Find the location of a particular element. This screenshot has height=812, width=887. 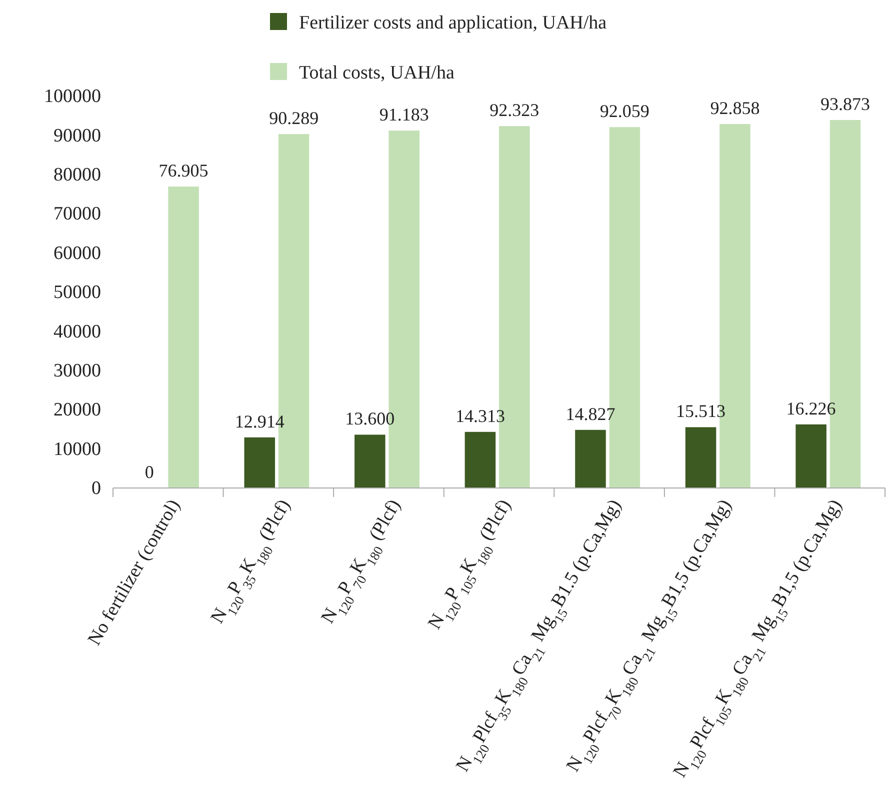

data-label: 92.858 is located at coordinates (735, 108).